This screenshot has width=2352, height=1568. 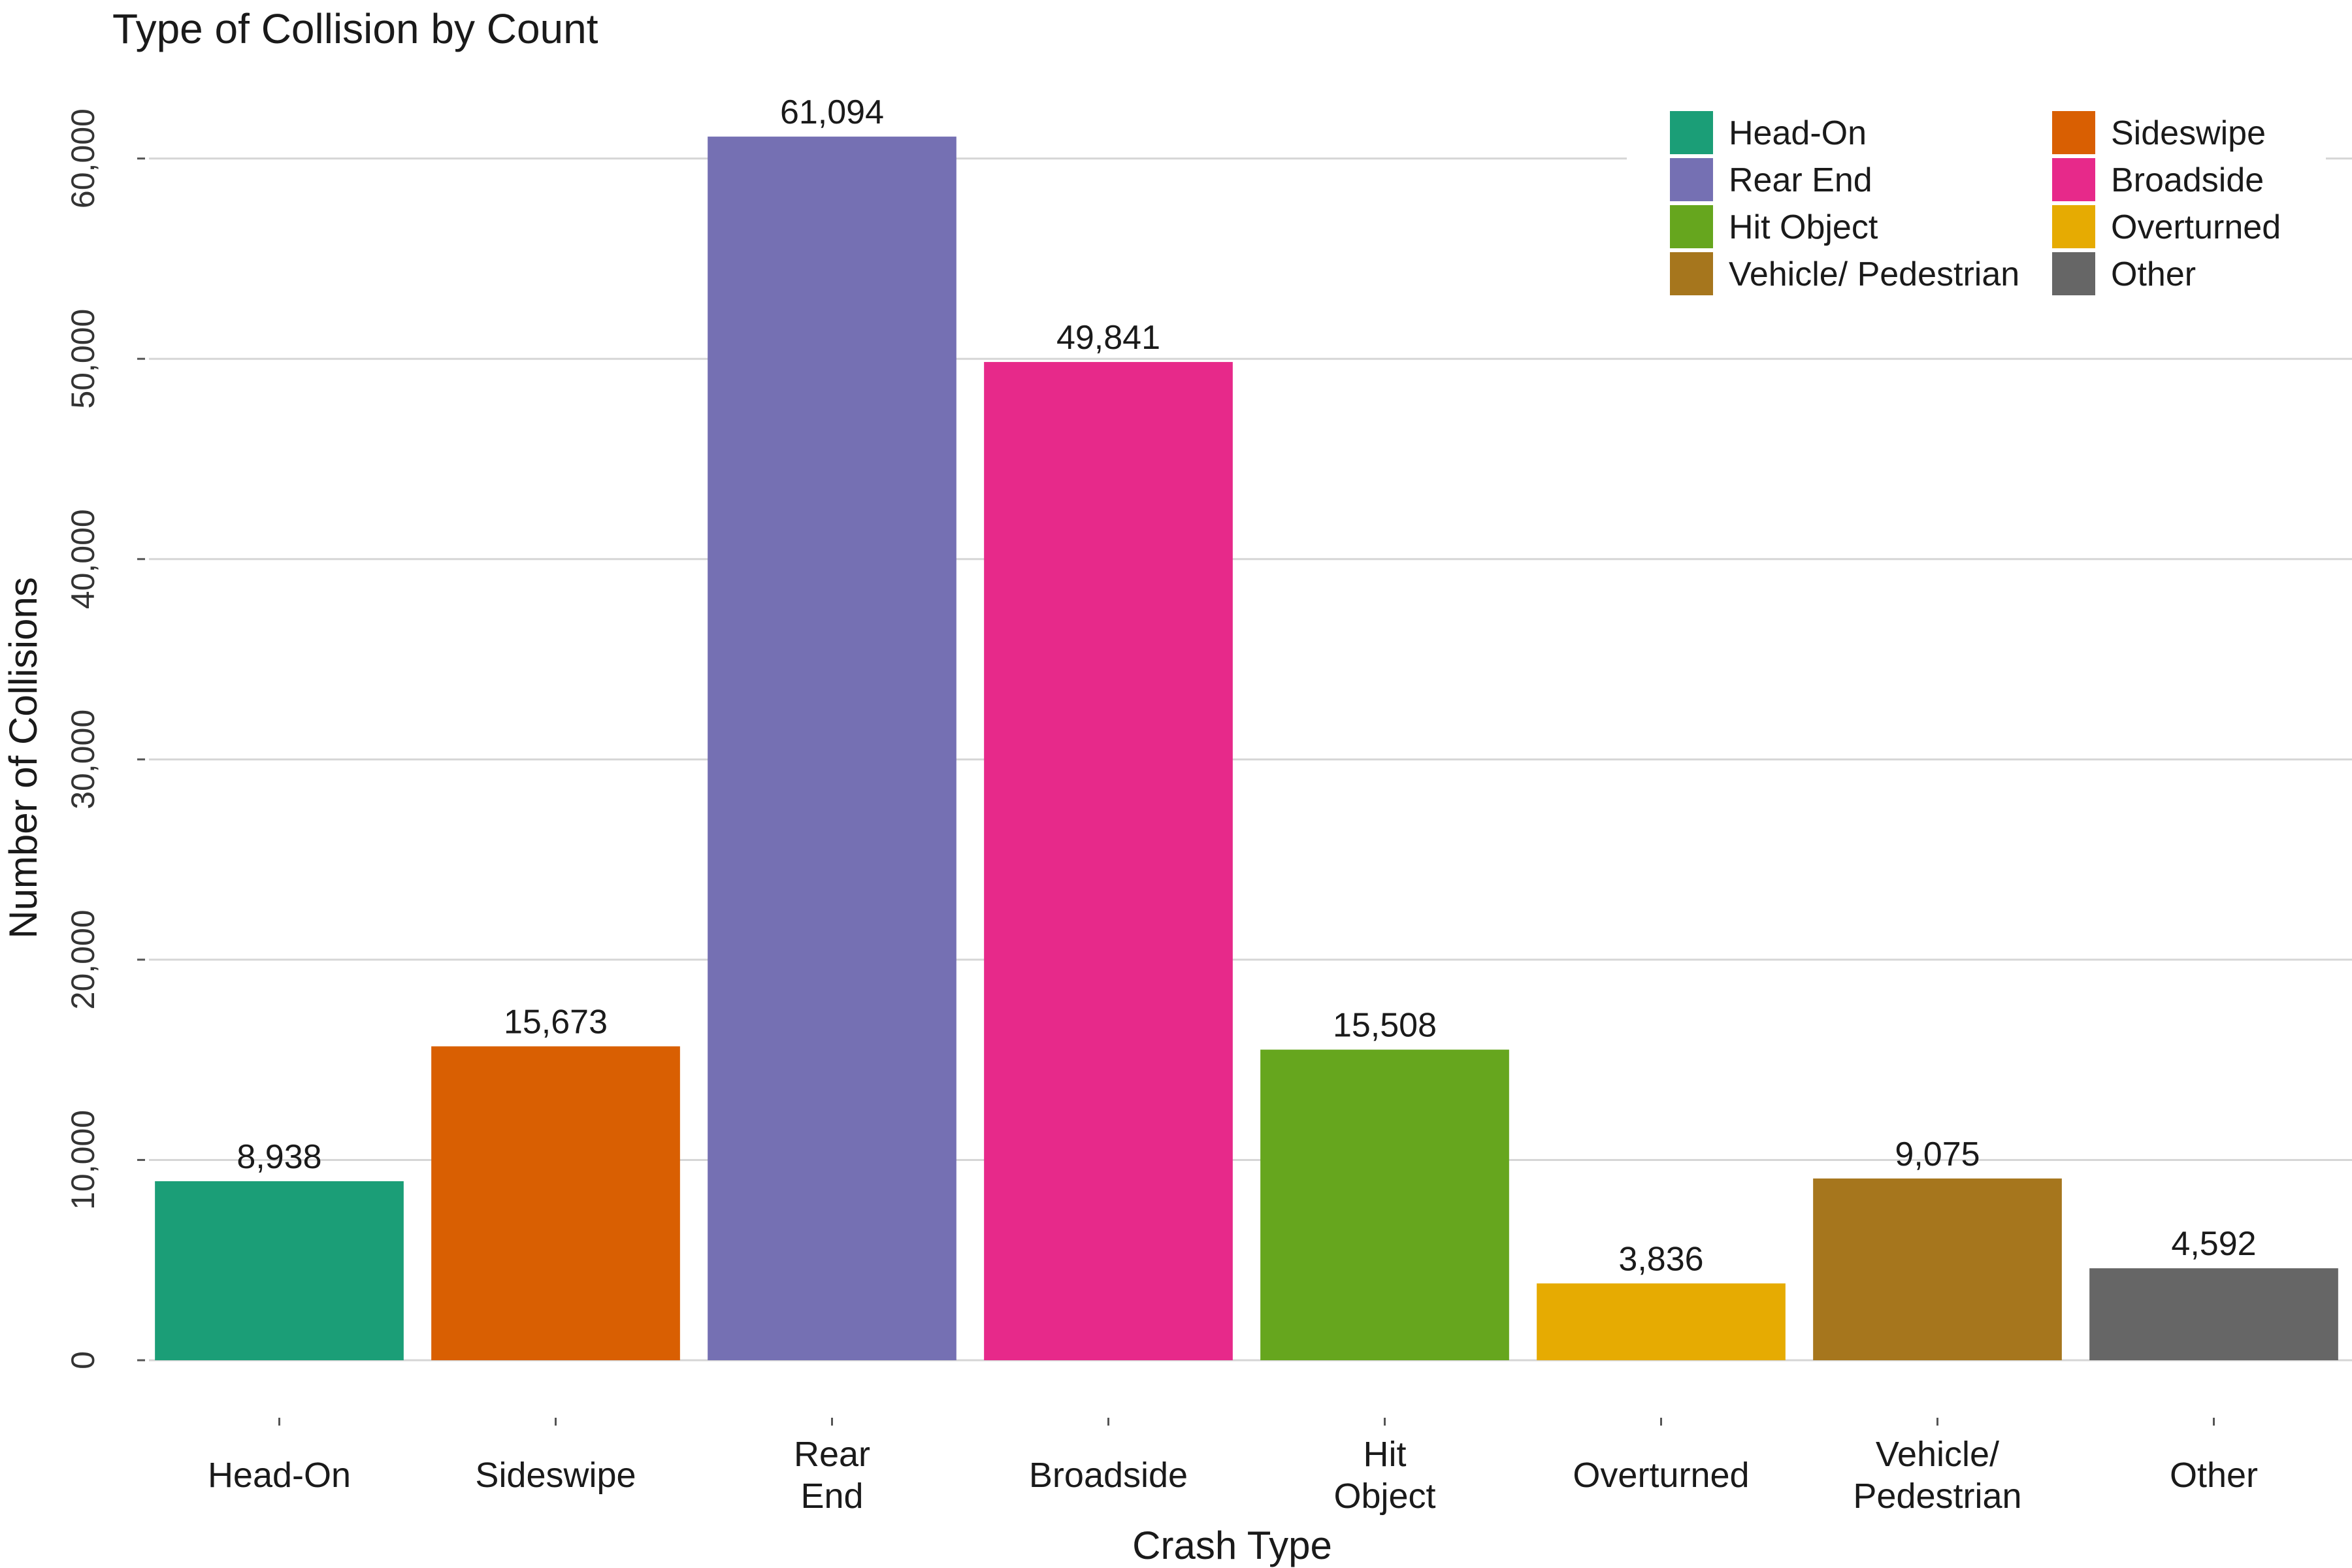 What do you see at coordinates (279, 1475) in the screenshot?
I see `x-tick-label: Head-On` at bounding box center [279, 1475].